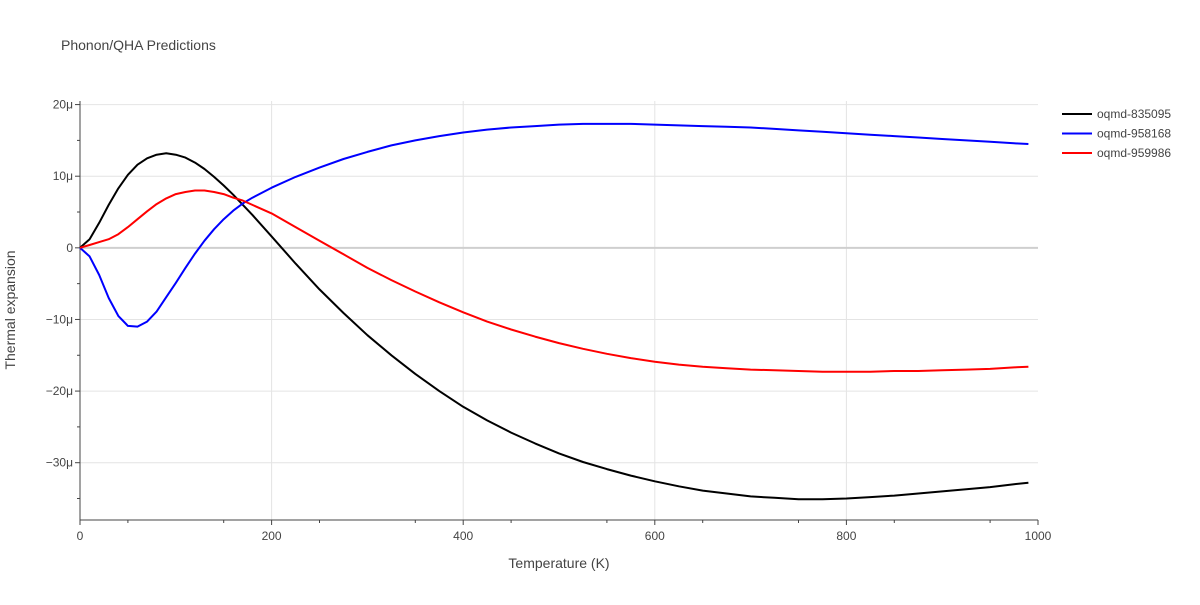  Describe the element at coordinates (59, 463) in the screenshot. I see `y-tick-label: −30μ` at that location.